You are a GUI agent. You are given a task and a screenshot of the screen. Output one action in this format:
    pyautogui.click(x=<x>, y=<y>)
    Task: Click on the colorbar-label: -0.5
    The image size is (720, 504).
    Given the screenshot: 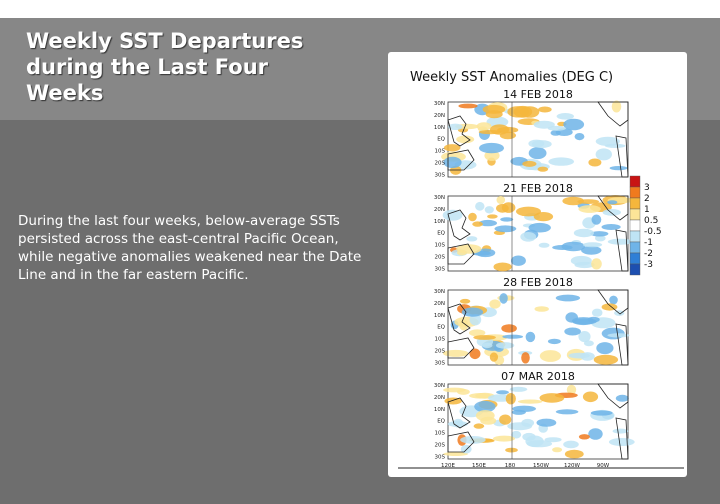 What is the action you would take?
    pyautogui.click(x=653, y=232)
    